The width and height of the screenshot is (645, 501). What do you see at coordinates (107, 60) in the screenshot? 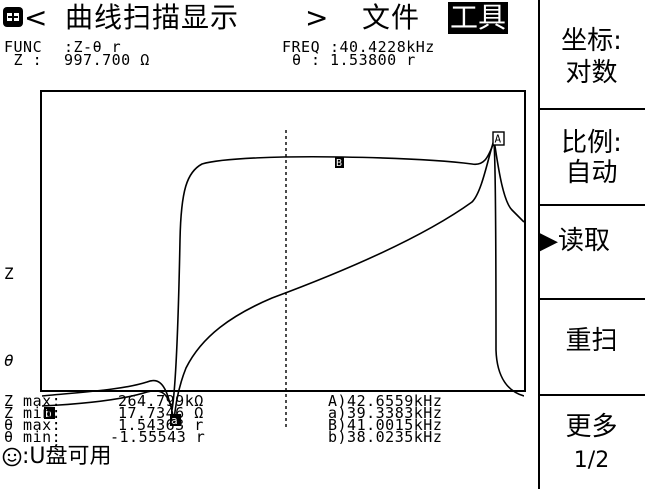
I see `z-value: 997.700 Ω` at bounding box center [107, 60].